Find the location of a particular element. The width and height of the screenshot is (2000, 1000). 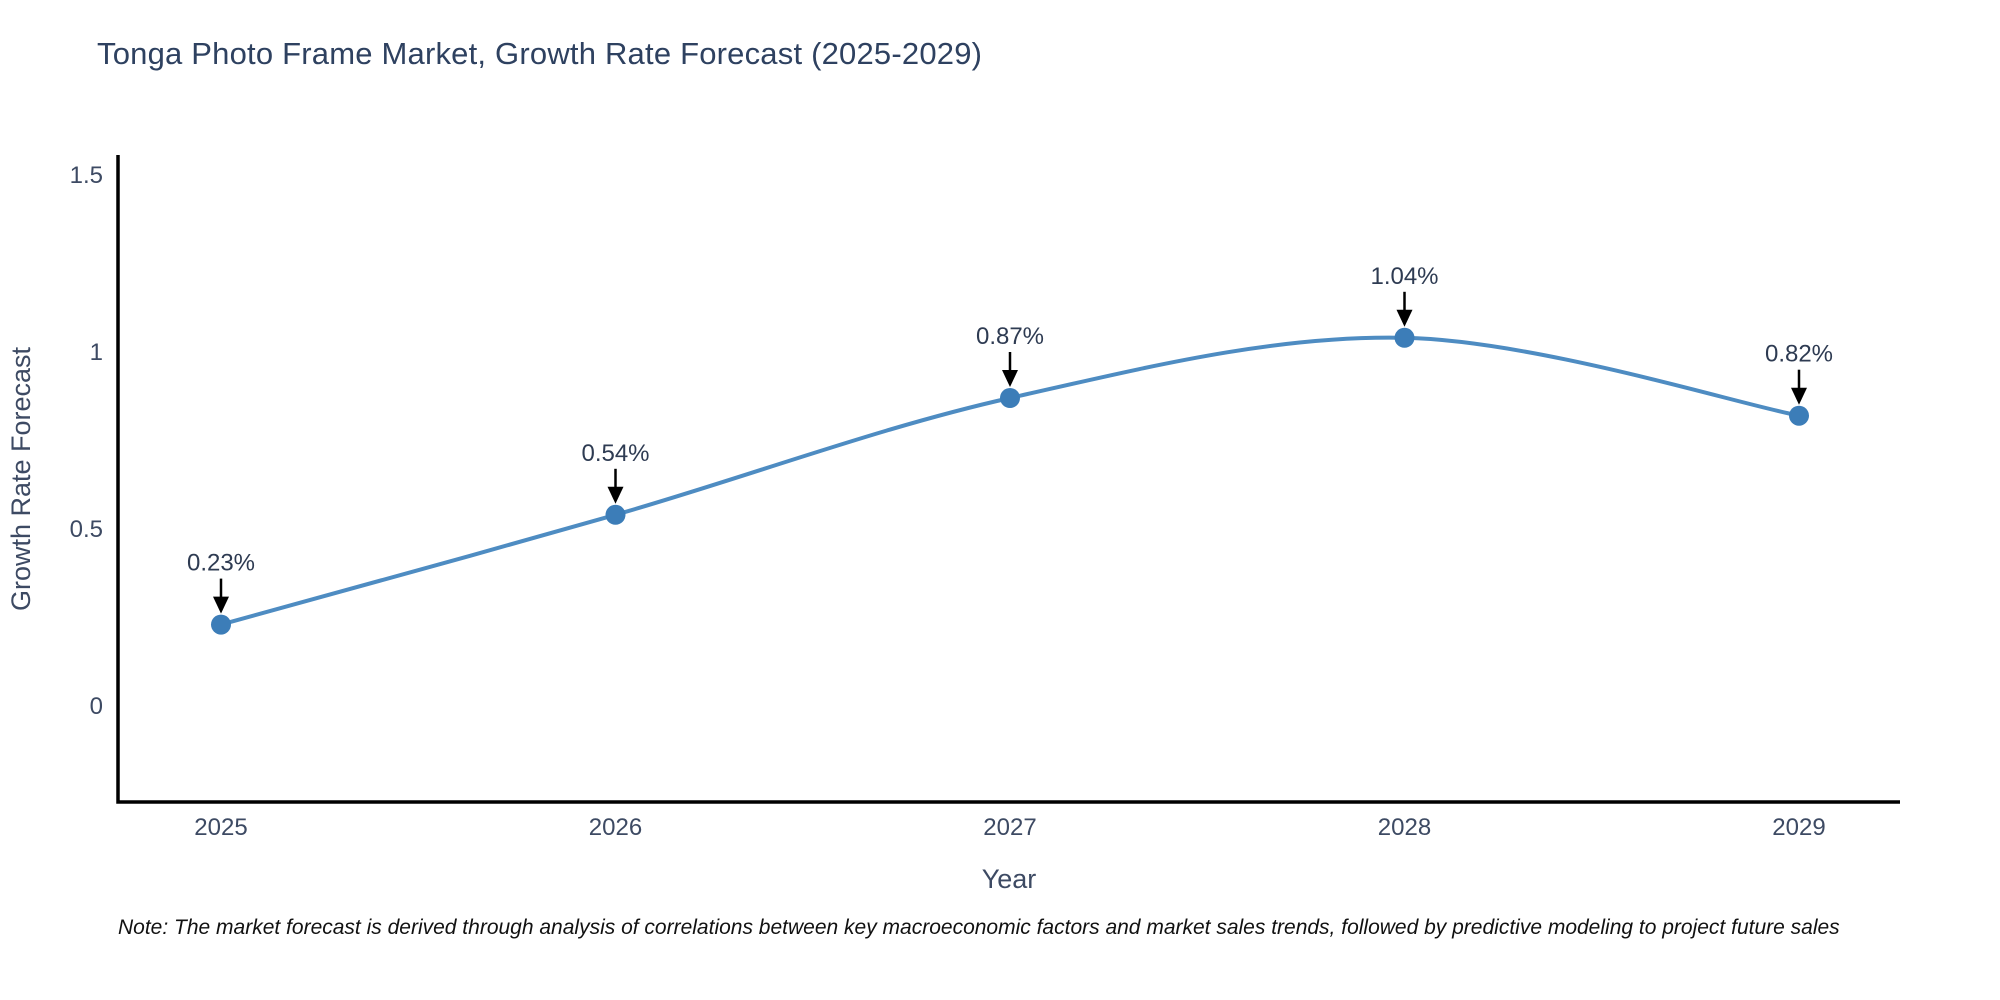

xtick-label: 2028 is located at coordinates (1404, 827).